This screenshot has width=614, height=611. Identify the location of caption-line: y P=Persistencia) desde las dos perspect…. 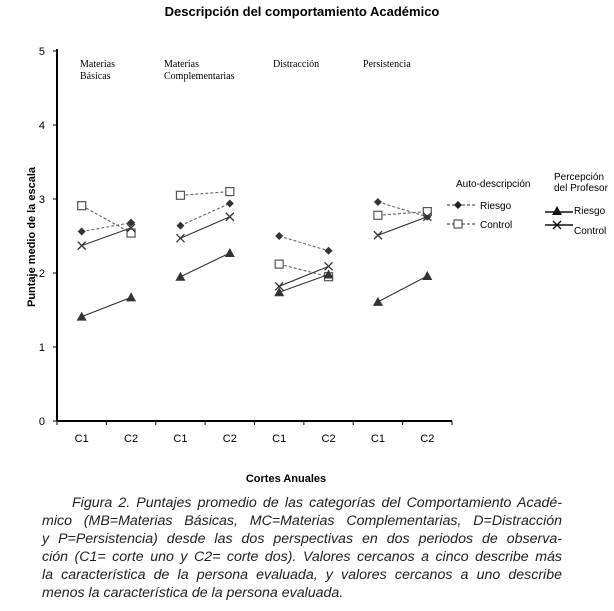
(302, 539).